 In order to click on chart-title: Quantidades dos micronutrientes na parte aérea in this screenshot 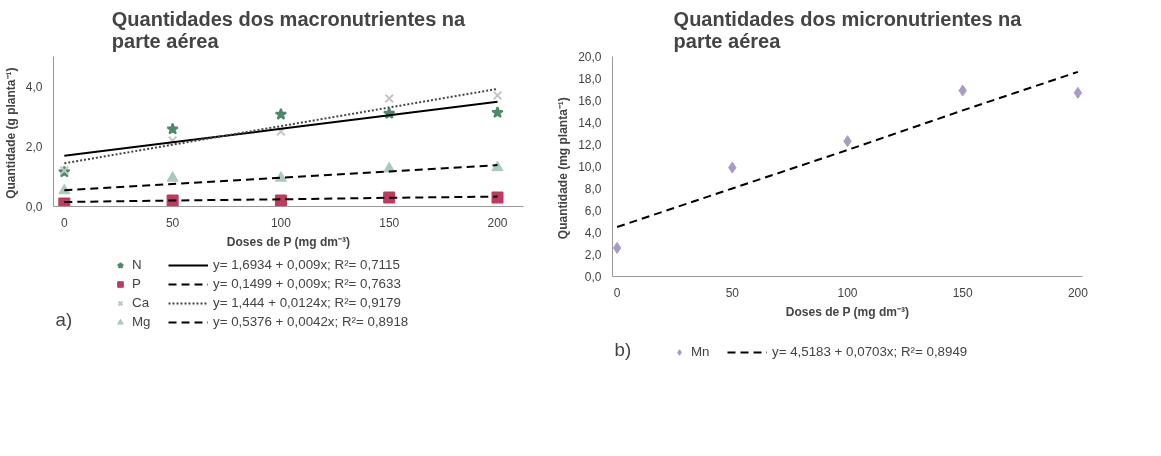, I will do `click(848, 29)`.